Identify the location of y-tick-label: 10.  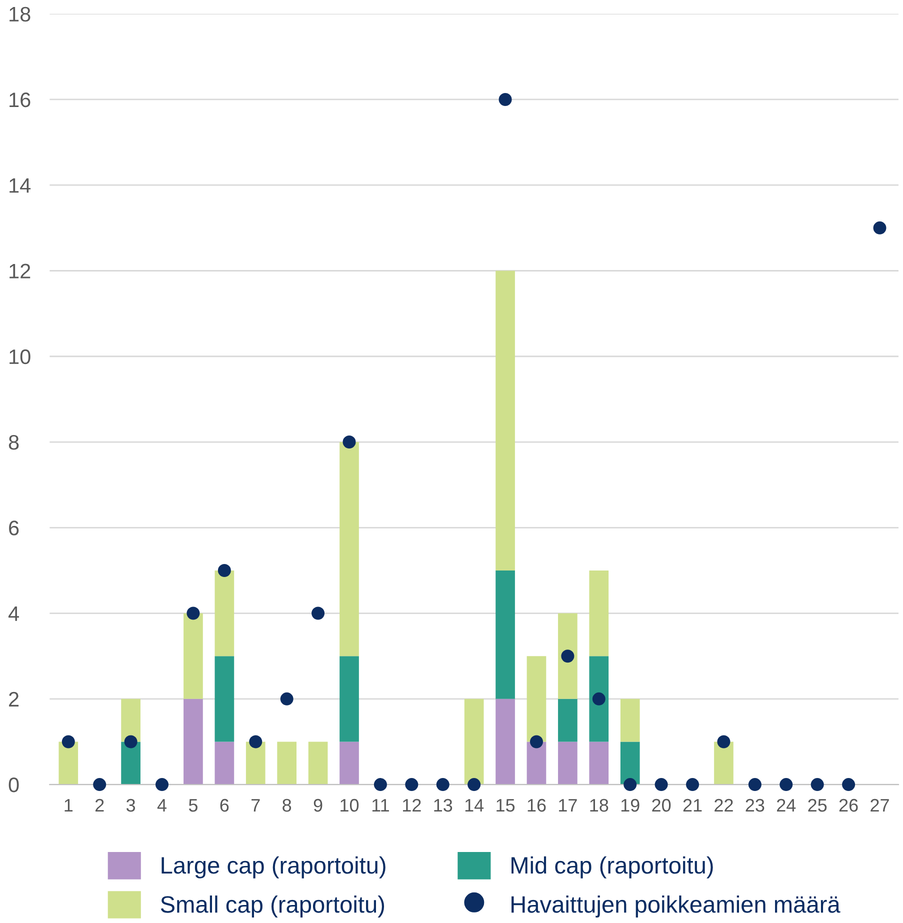
(20, 356).